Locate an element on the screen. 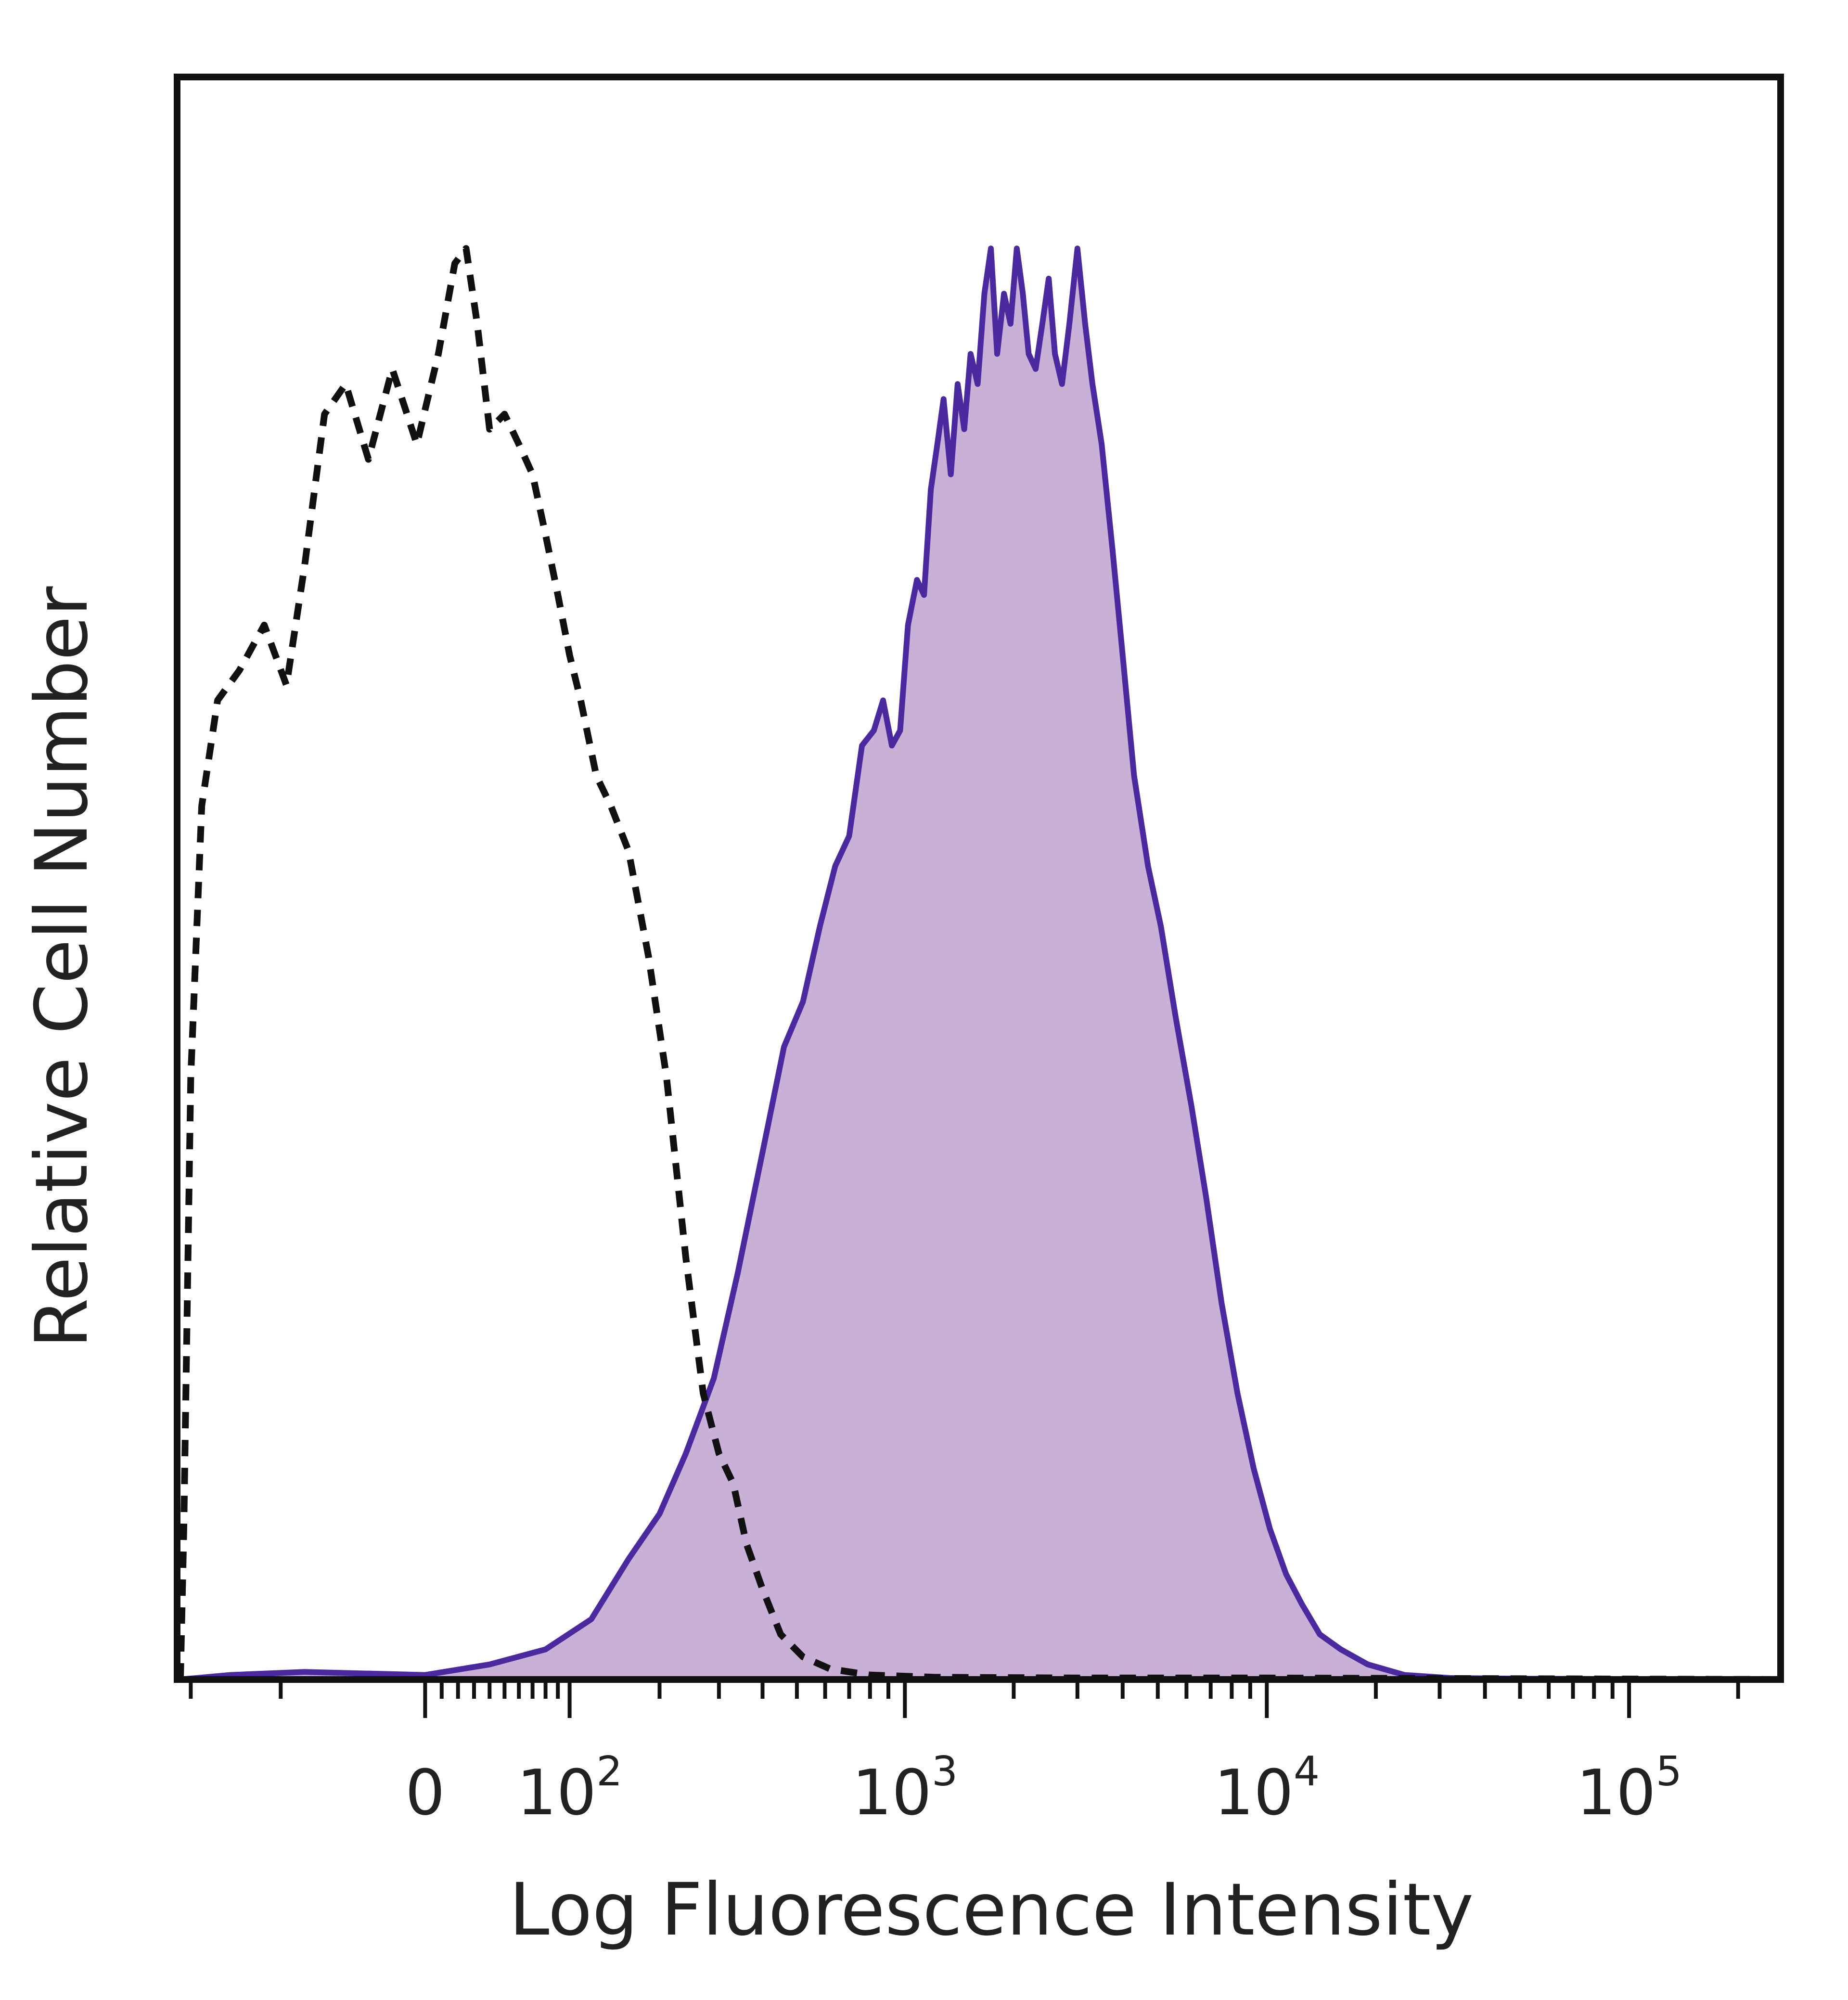 The width and height of the screenshot is (1848, 2000). x-axis-ticks is located at coordinates (964, 1698).